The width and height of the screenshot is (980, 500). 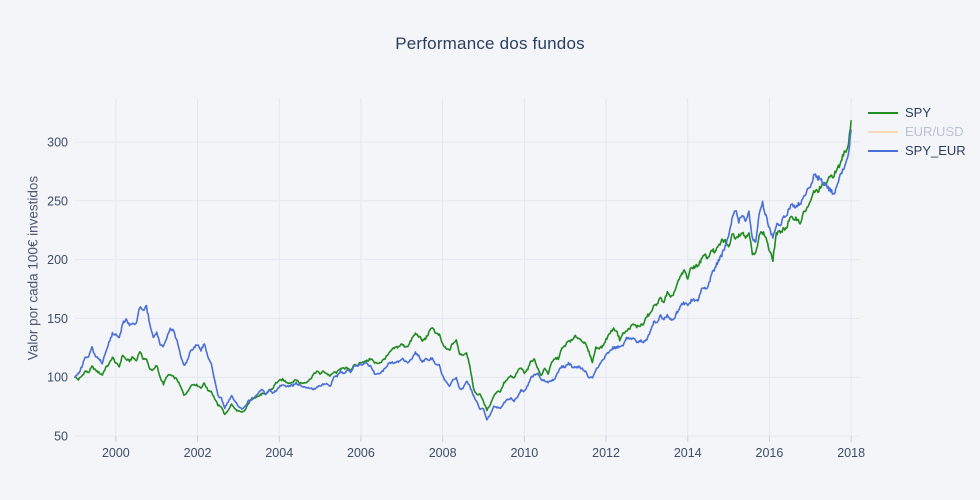 What do you see at coordinates (688, 453) in the screenshot?
I see `x-tick-label: 2014` at bounding box center [688, 453].